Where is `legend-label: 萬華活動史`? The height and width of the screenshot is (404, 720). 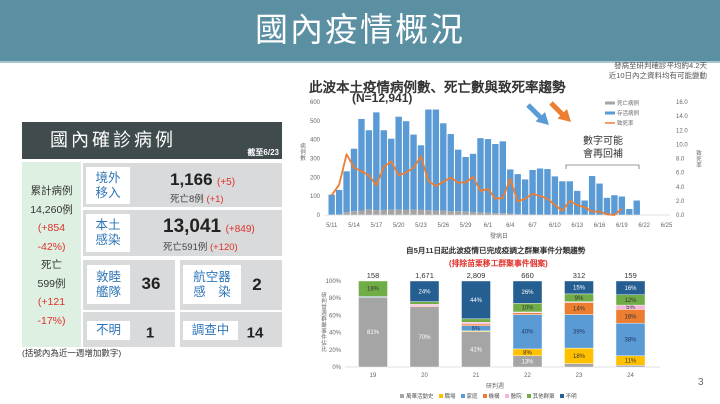 legend-label: 萬華活動史 is located at coordinates (420, 397).